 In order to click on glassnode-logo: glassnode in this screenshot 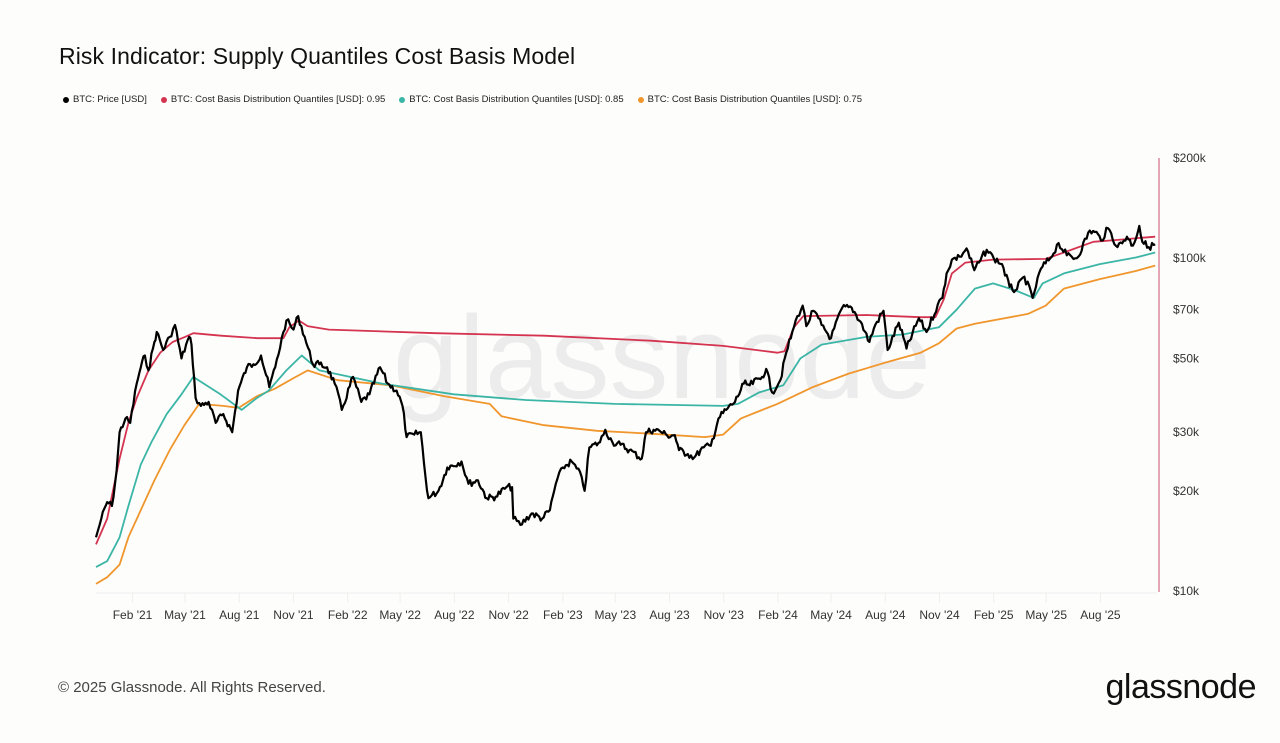, I will do `click(1180, 687)`.